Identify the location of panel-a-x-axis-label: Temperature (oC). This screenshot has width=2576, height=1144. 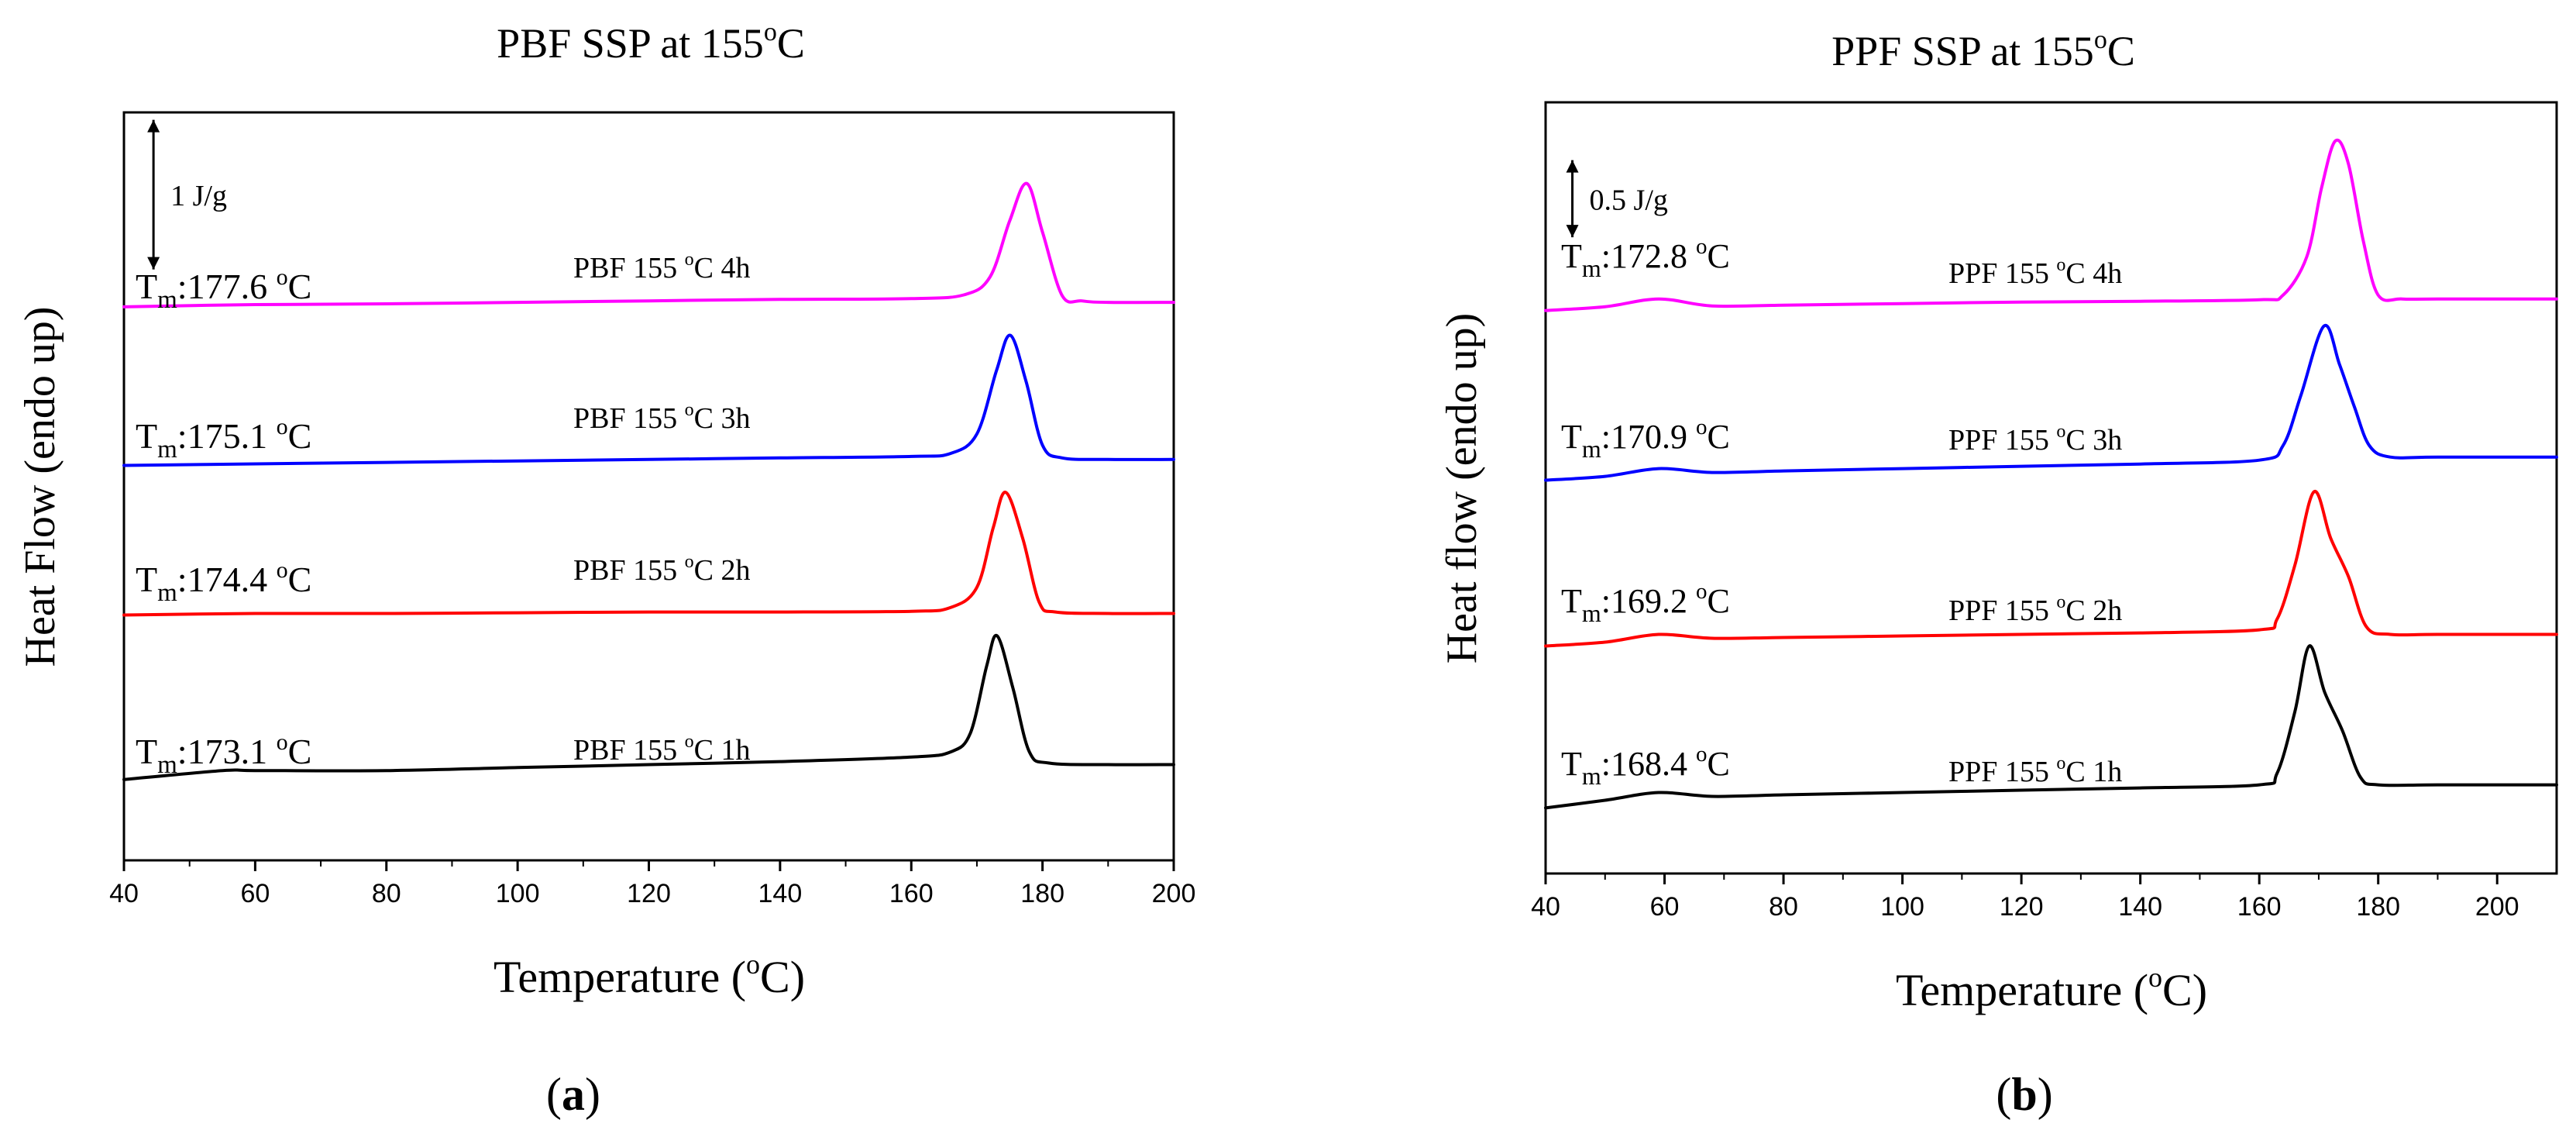
(649, 975).